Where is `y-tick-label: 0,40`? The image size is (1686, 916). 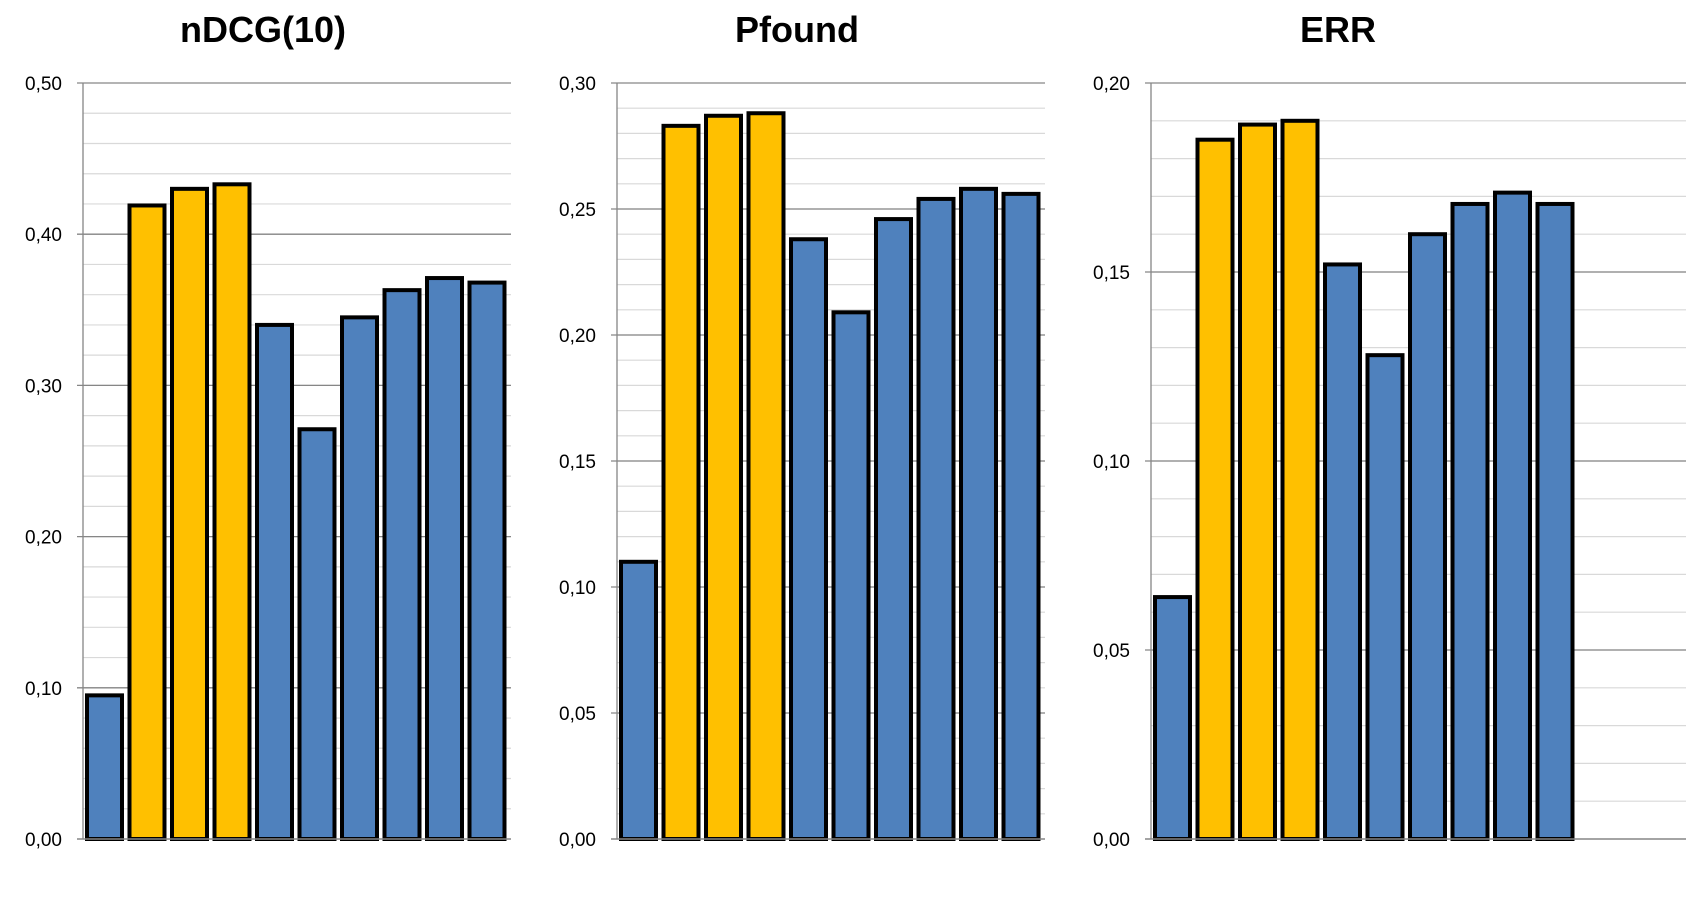
y-tick-label: 0,40 is located at coordinates (43, 235).